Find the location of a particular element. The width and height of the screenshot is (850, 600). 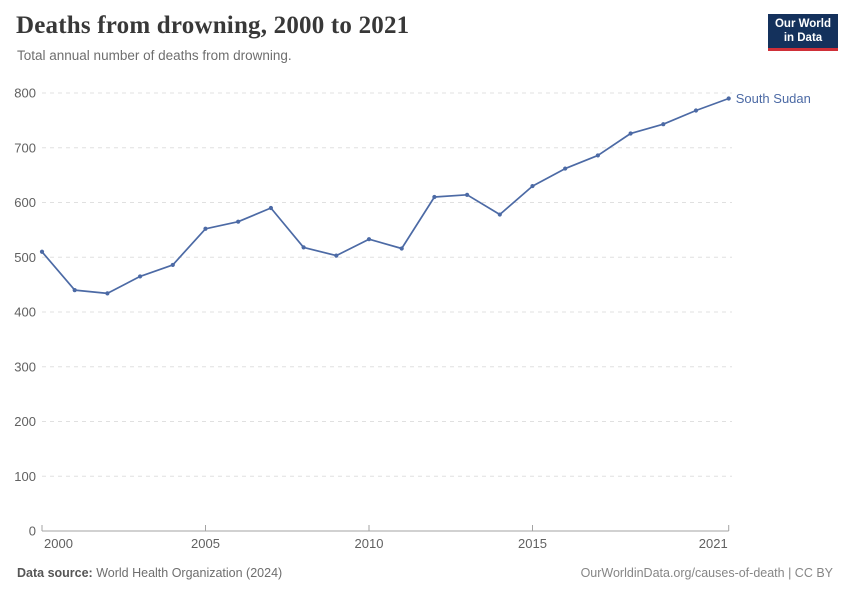

owid-logo-line1: Our World is located at coordinates (802, 23).